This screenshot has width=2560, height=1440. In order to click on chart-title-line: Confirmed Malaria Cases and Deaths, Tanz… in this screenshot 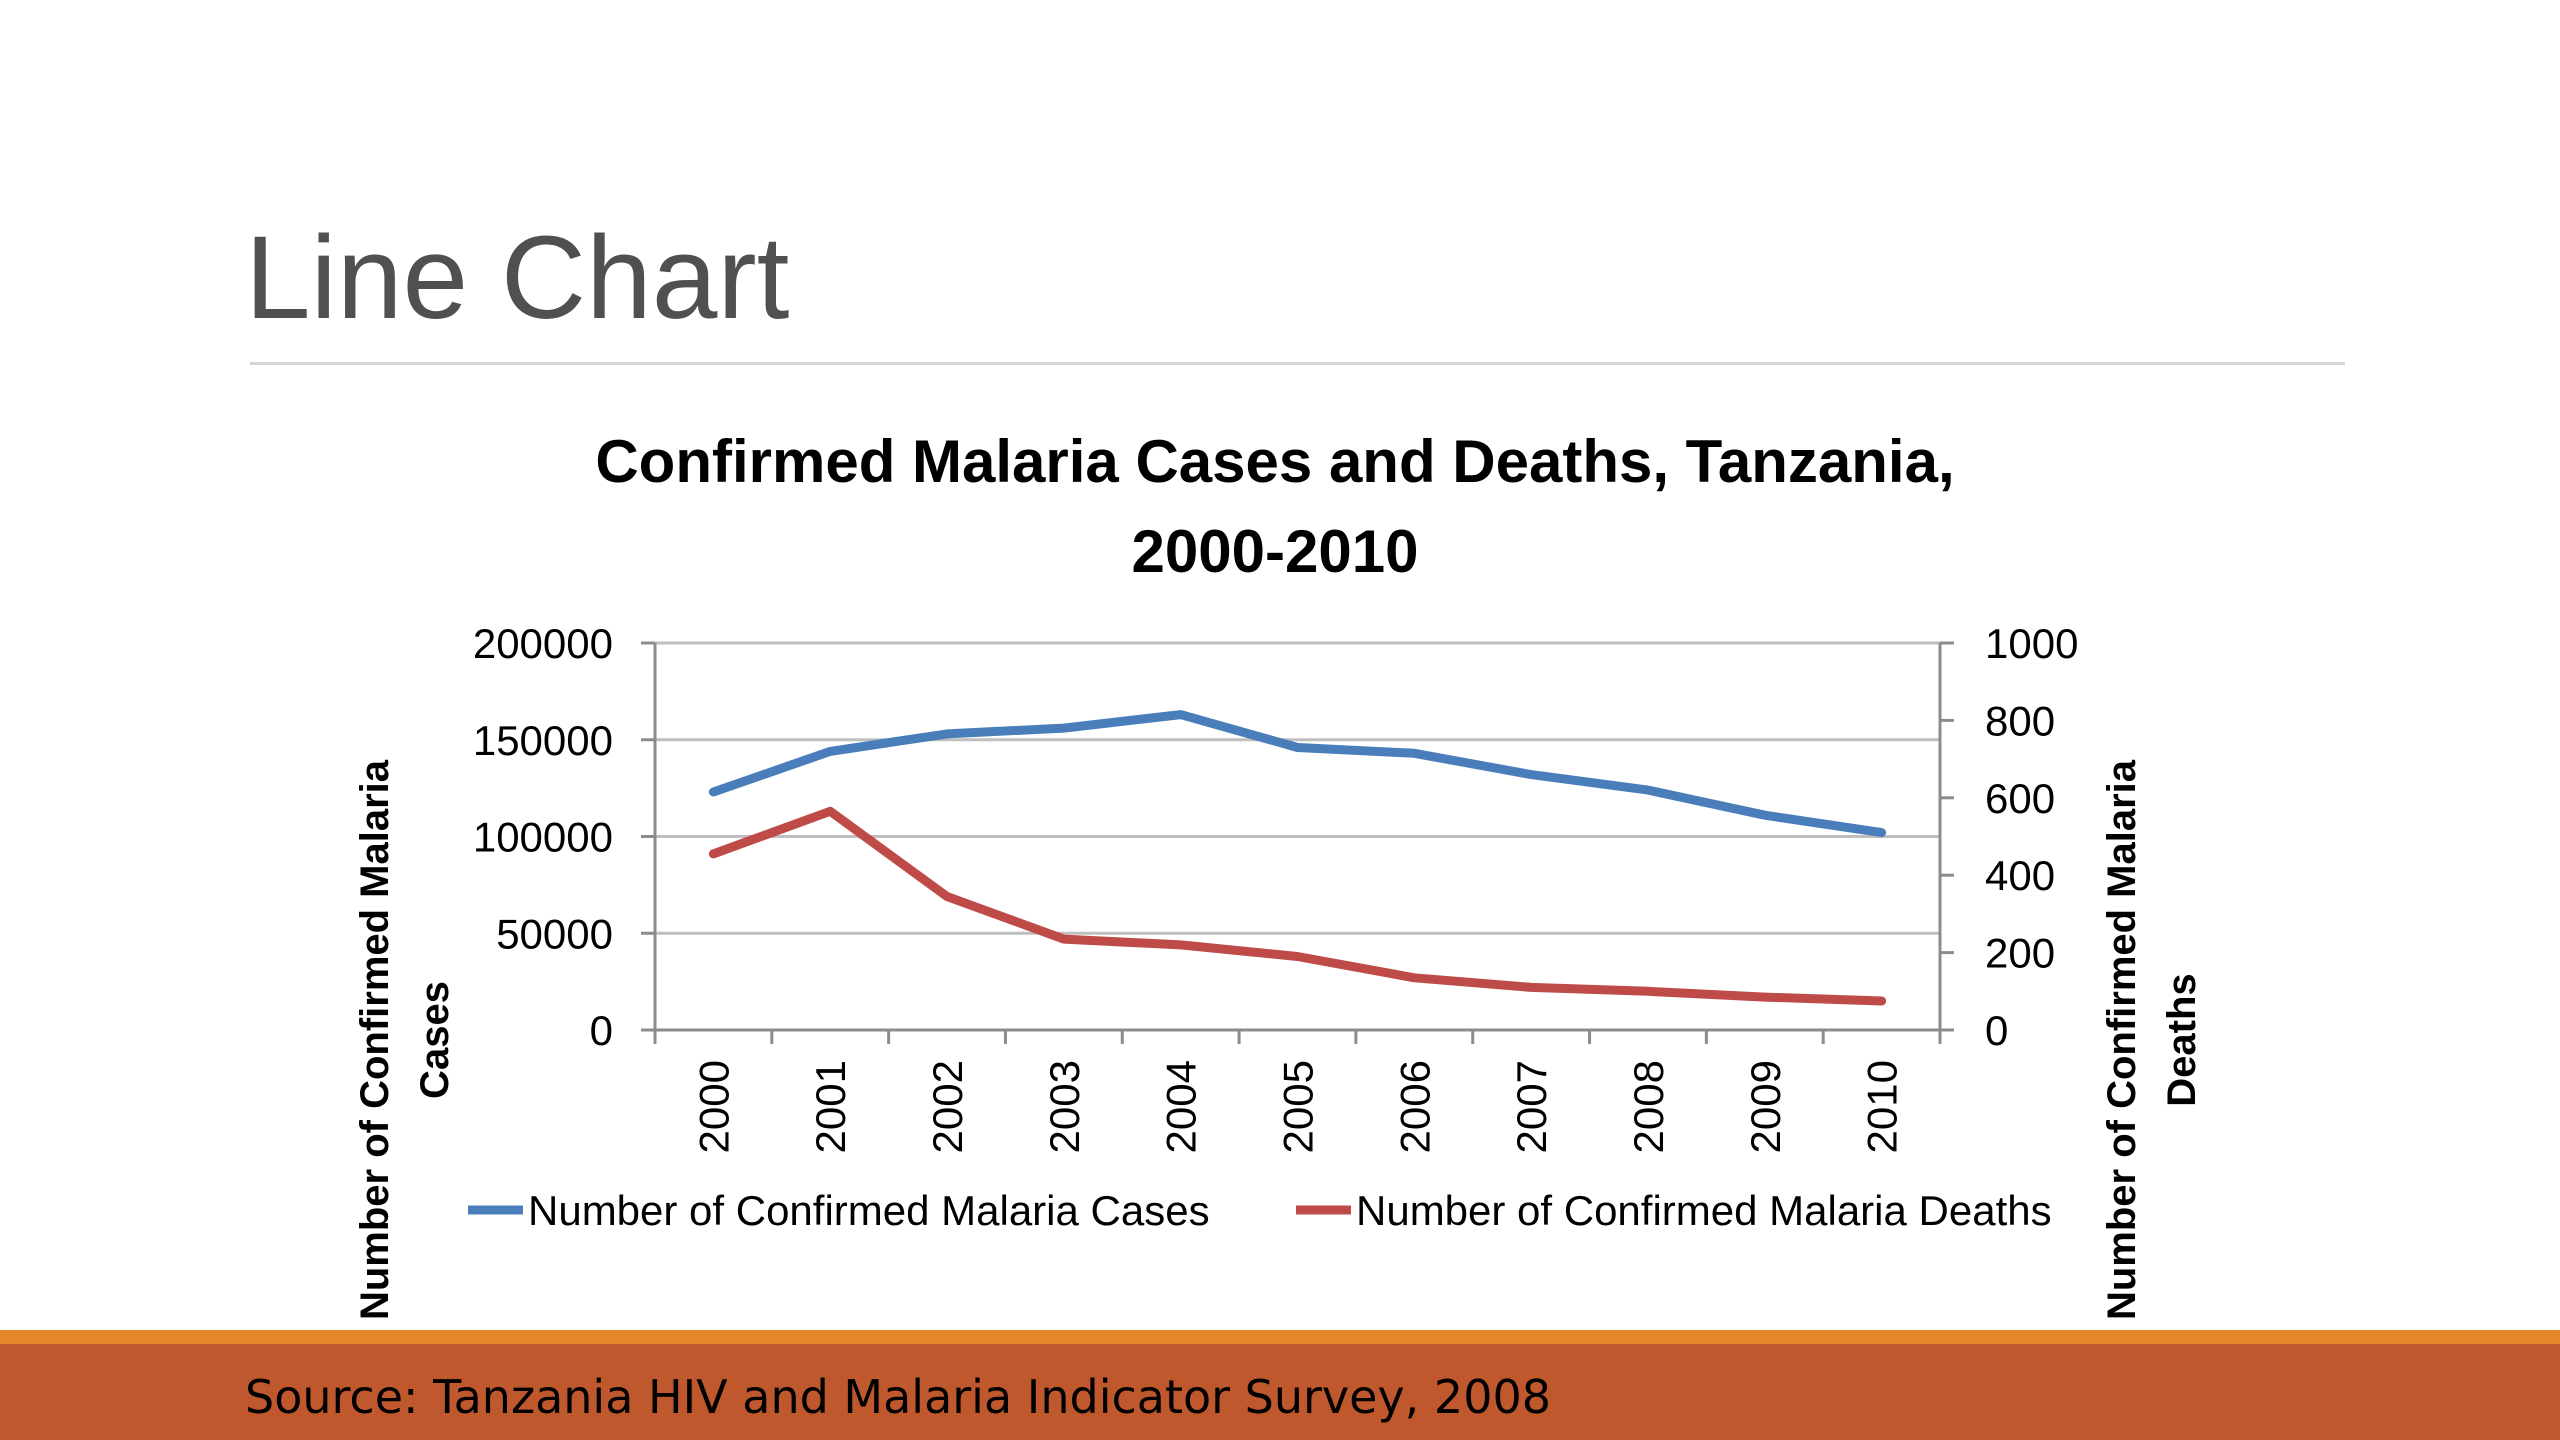, I will do `click(1274, 461)`.